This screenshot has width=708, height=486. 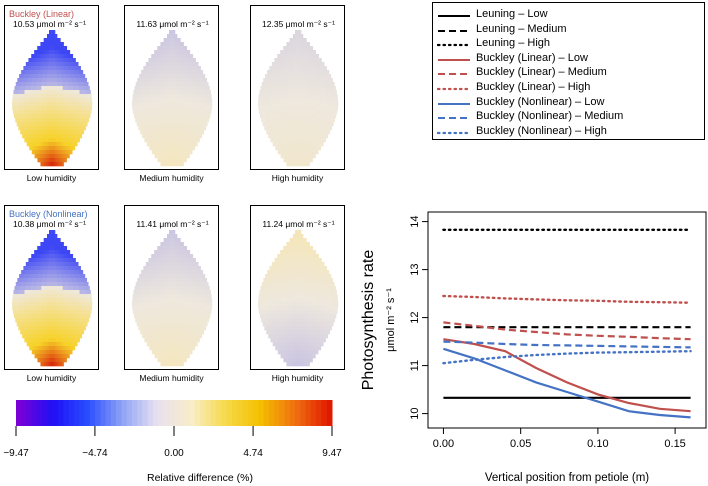 I want to click on colorbar-tick-label: 4.74, so click(x=253, y=453).